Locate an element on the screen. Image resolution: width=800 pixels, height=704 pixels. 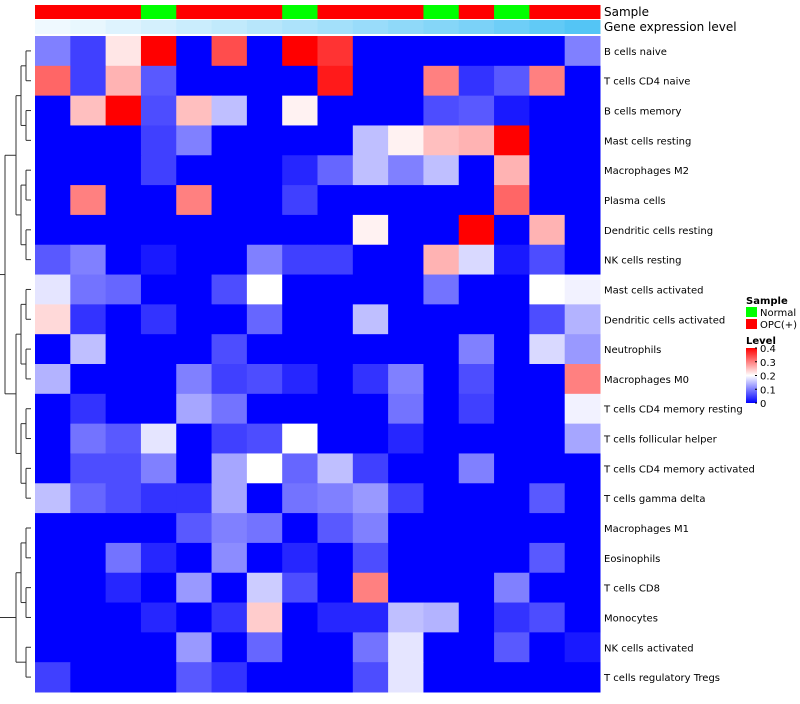
legend-sample-title: Sample is located at coordinates (767, 301).